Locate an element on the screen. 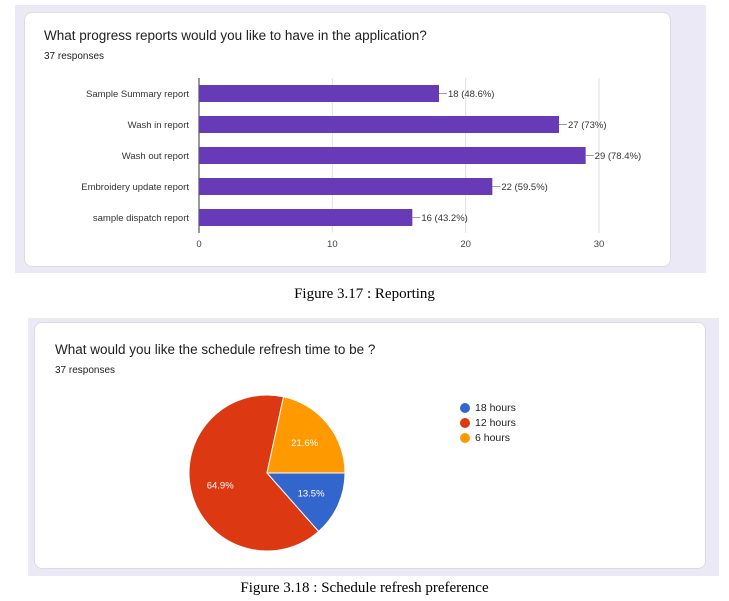  pie-chart-response-count: 37 responses is located at coordinates (85, 370).